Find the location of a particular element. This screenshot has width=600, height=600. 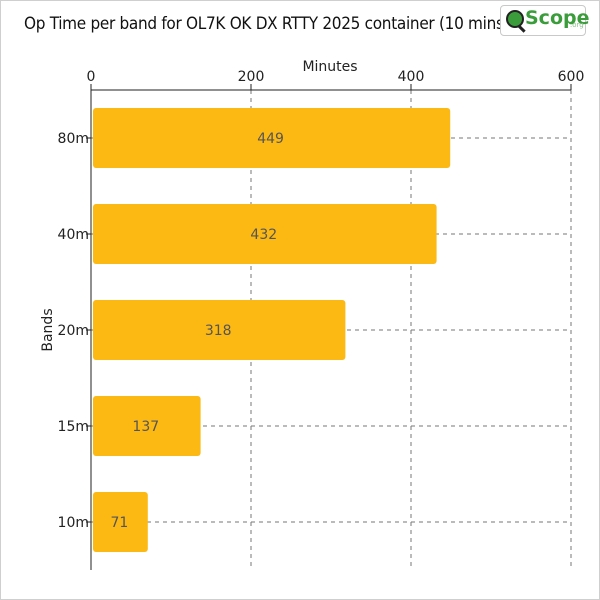

bar-80m is located at coordinates (272, 138).